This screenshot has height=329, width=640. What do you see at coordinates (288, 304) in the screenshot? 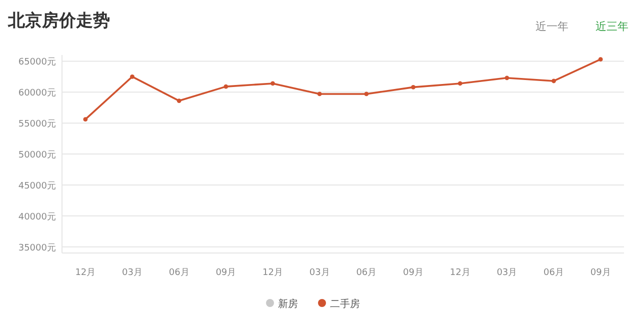
I see `legend-label: 新房` at bounding box center [288, 304].